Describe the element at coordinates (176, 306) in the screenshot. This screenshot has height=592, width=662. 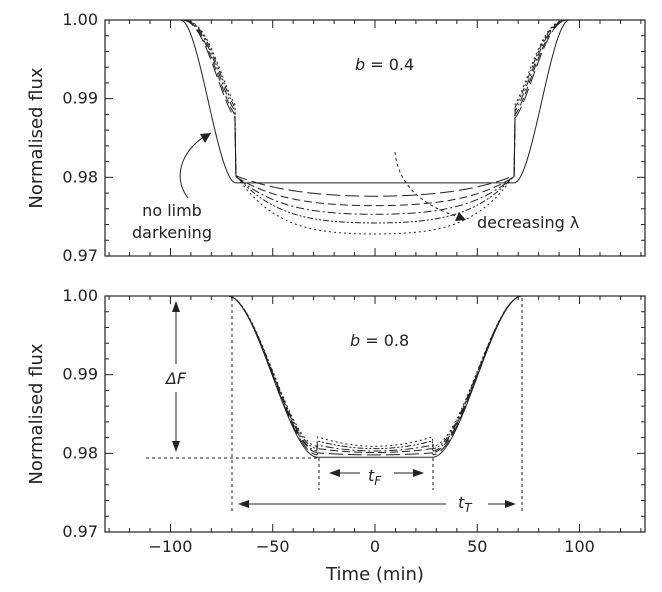
I see `delta-f-arrowhead-up` at that location.